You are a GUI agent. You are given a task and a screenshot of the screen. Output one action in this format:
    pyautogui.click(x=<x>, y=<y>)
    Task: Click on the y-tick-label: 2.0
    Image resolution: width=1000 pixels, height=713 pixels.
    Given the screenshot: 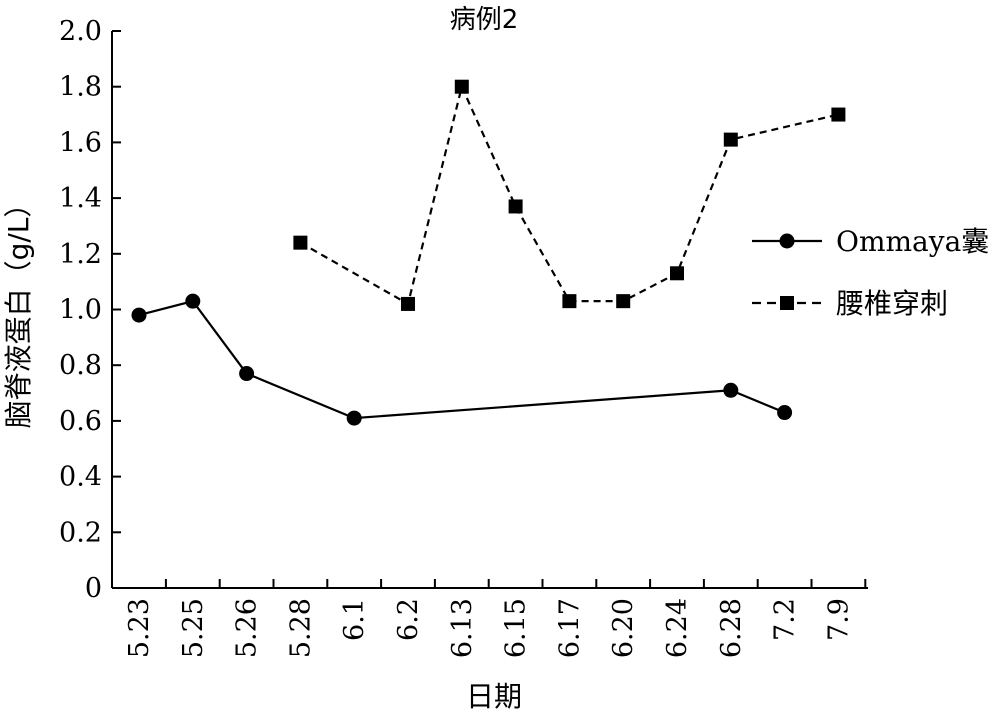 What is the action you would take?
    pyautogui.click(x=80, y=31)
    